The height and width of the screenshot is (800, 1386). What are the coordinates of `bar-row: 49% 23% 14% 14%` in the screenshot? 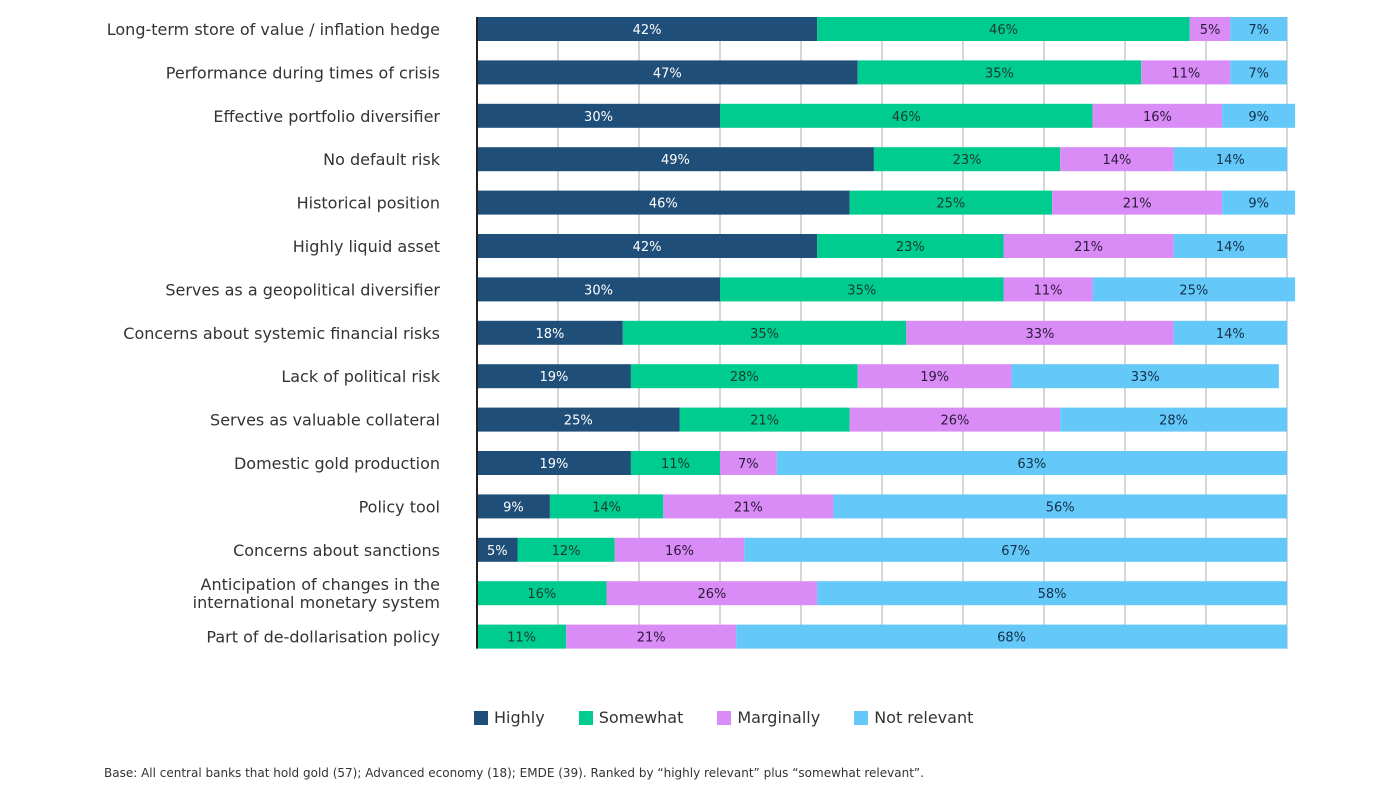 It's located at (882, 159).